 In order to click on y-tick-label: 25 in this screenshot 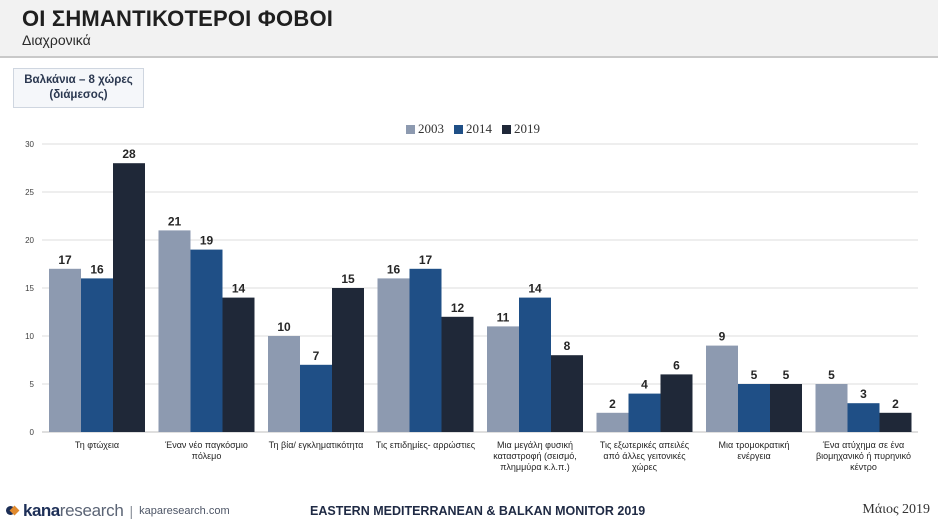, I will do `click(29, 192)`.